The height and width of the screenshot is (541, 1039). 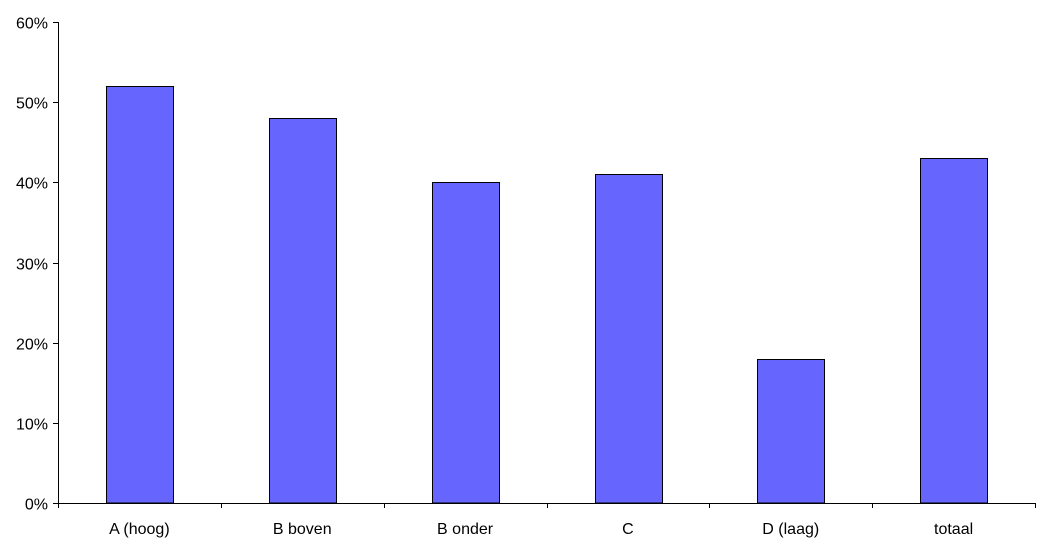 I want to click on y-tick-label: 20%, so click(x=32, y=345).